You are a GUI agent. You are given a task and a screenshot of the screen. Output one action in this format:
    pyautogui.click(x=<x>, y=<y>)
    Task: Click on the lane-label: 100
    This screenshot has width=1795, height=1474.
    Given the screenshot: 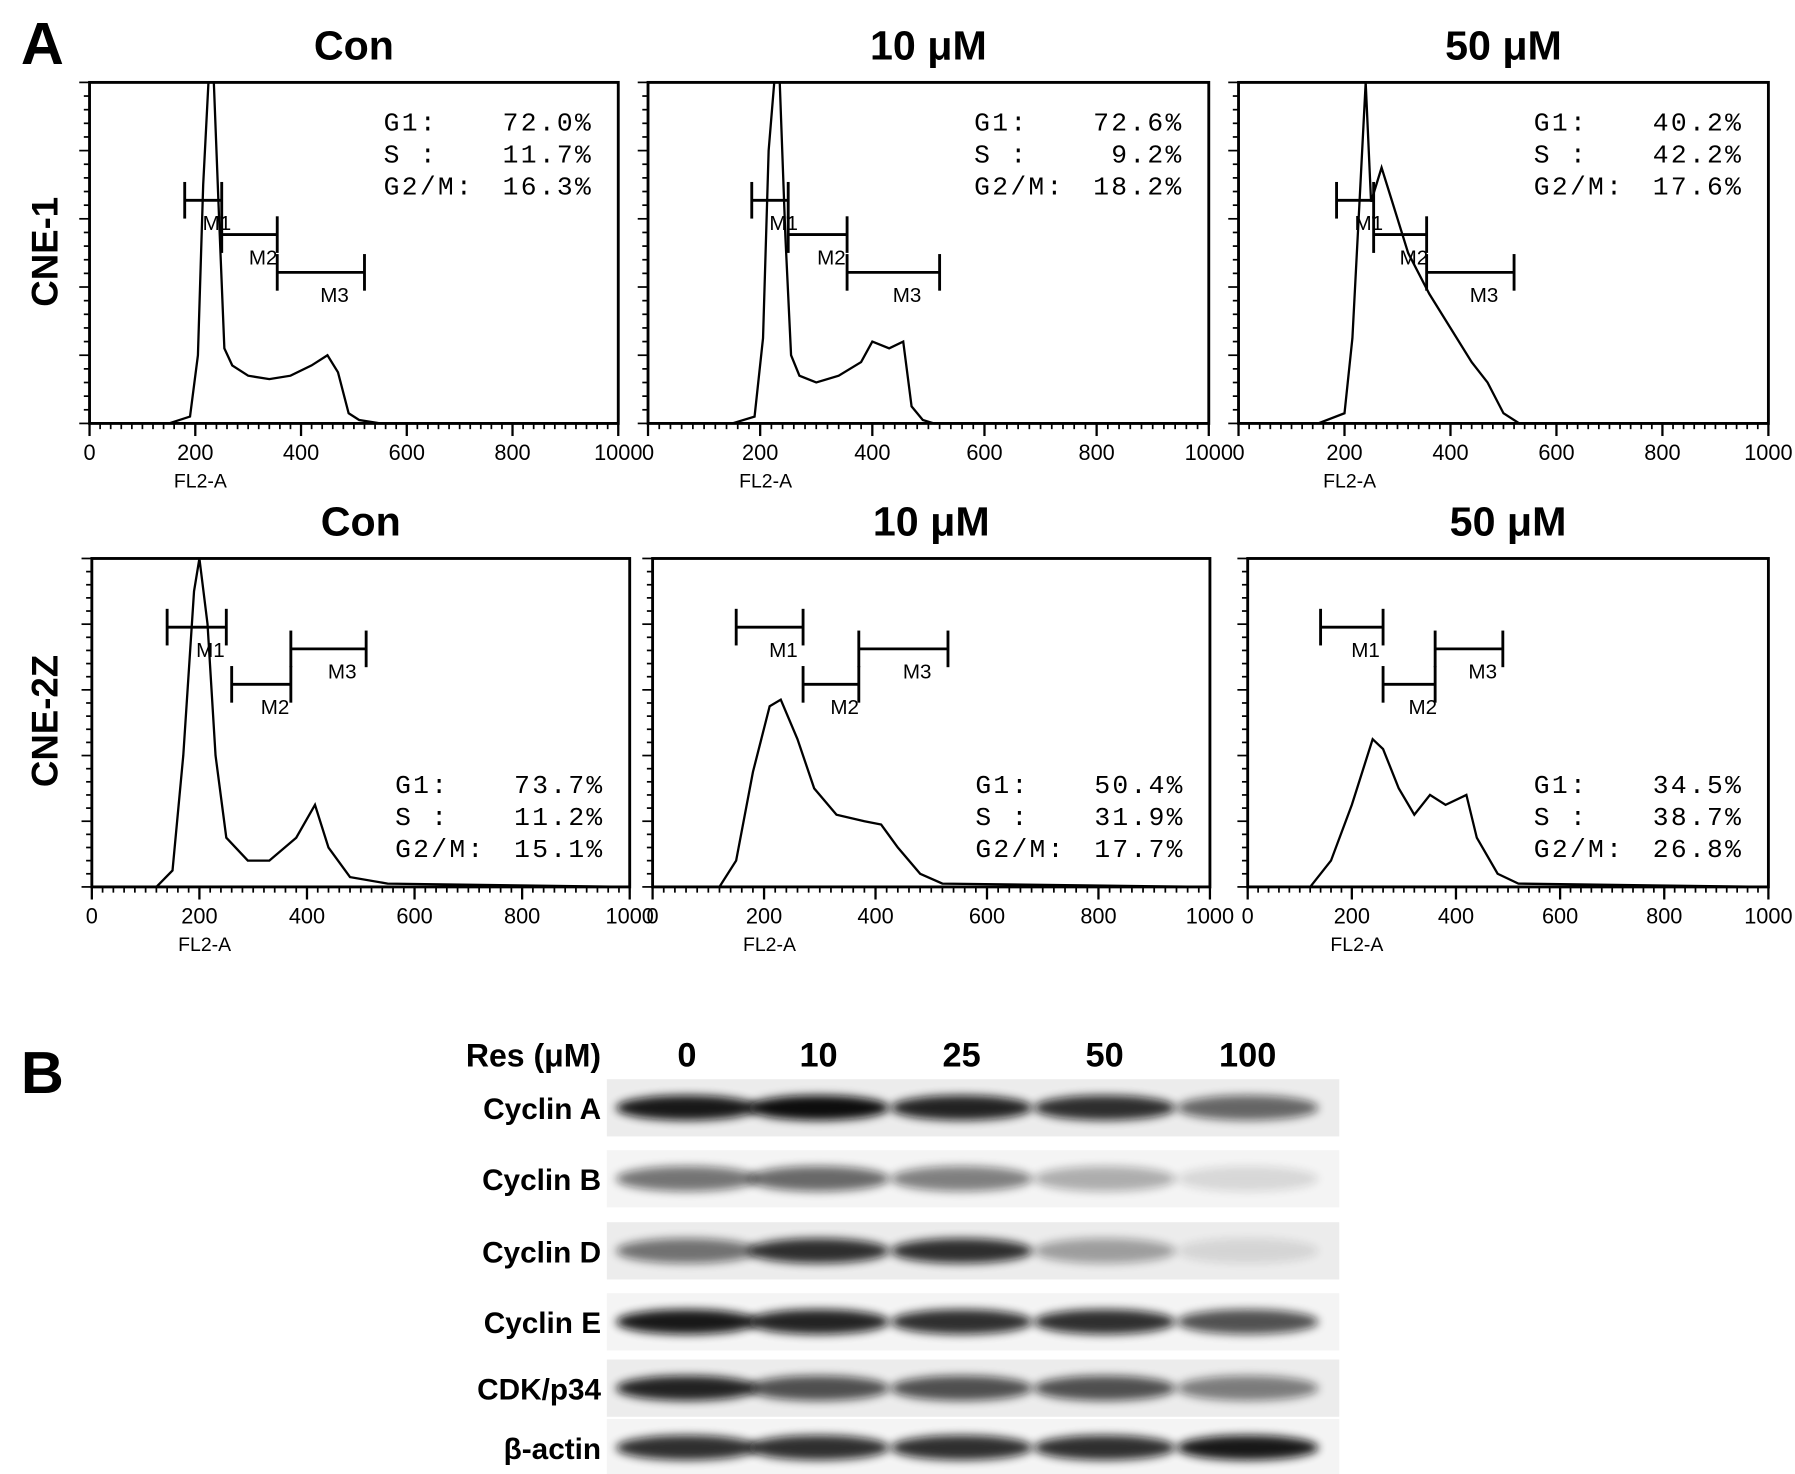 What is the action you would take?
    pyautogui.click(x=1247, y=1056)
    